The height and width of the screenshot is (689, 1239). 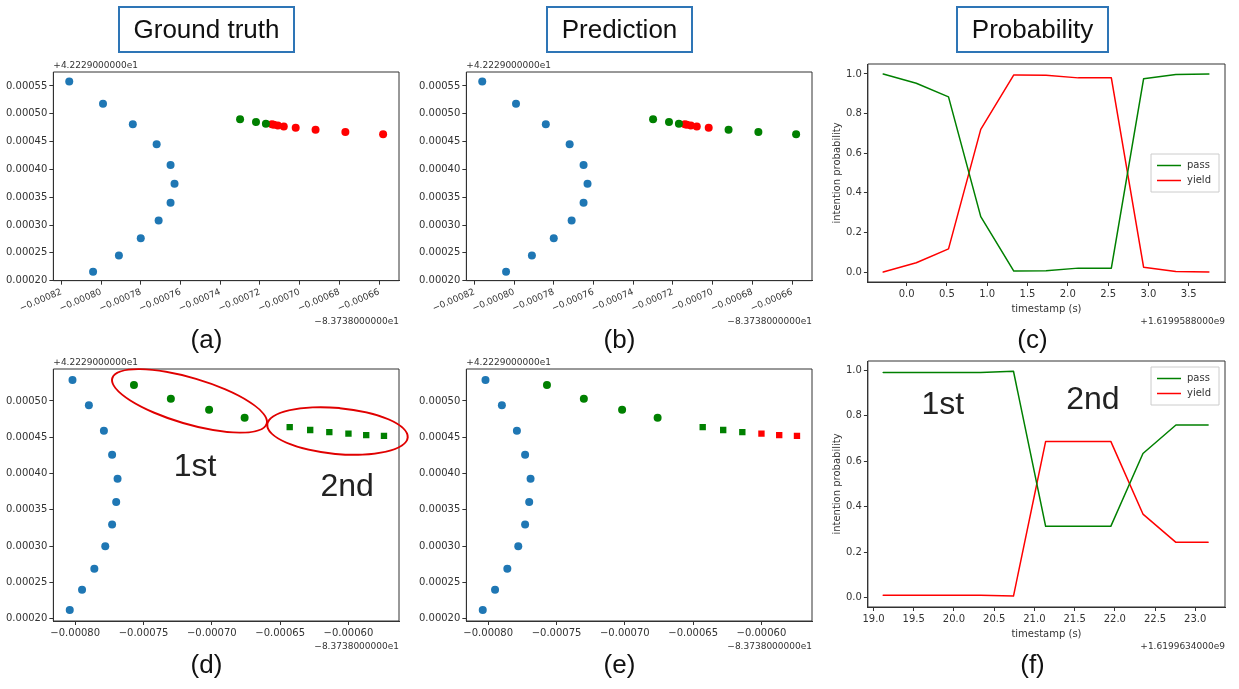 I want to click on text: (a), so click(x=206, y=339).